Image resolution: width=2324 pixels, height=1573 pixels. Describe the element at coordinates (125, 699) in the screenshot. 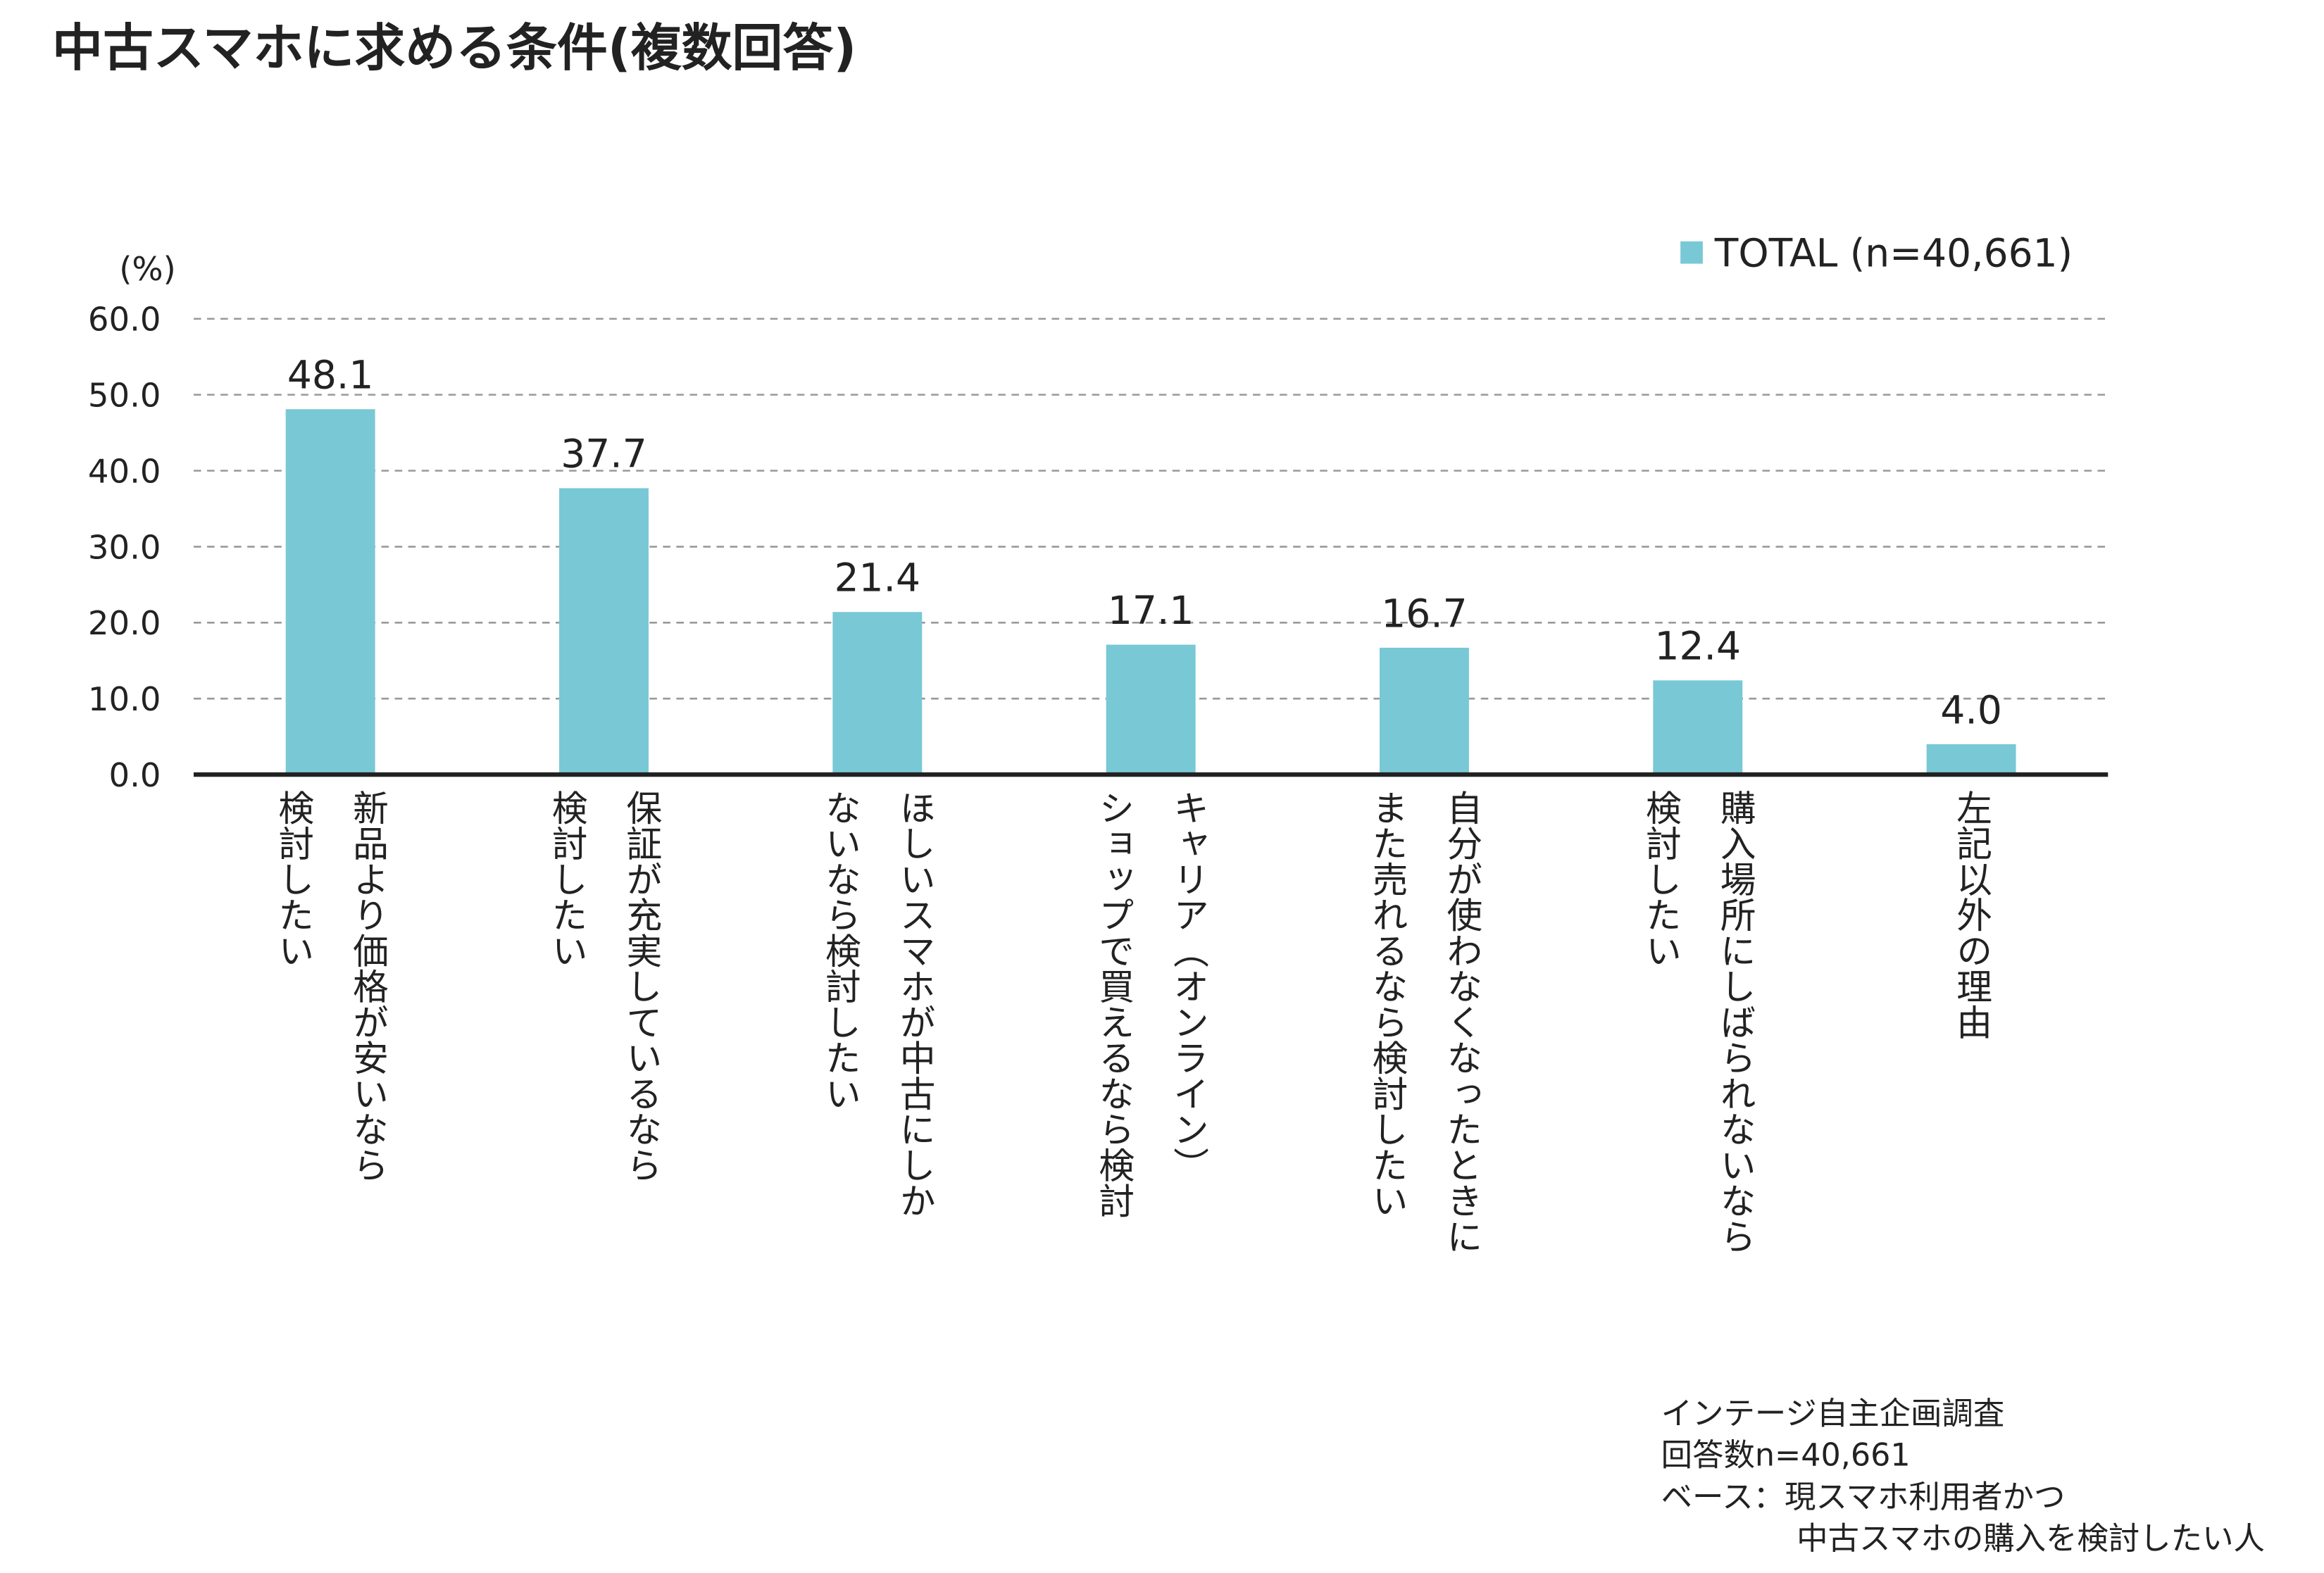

I see `y-tick-label: 10.0` at that location.